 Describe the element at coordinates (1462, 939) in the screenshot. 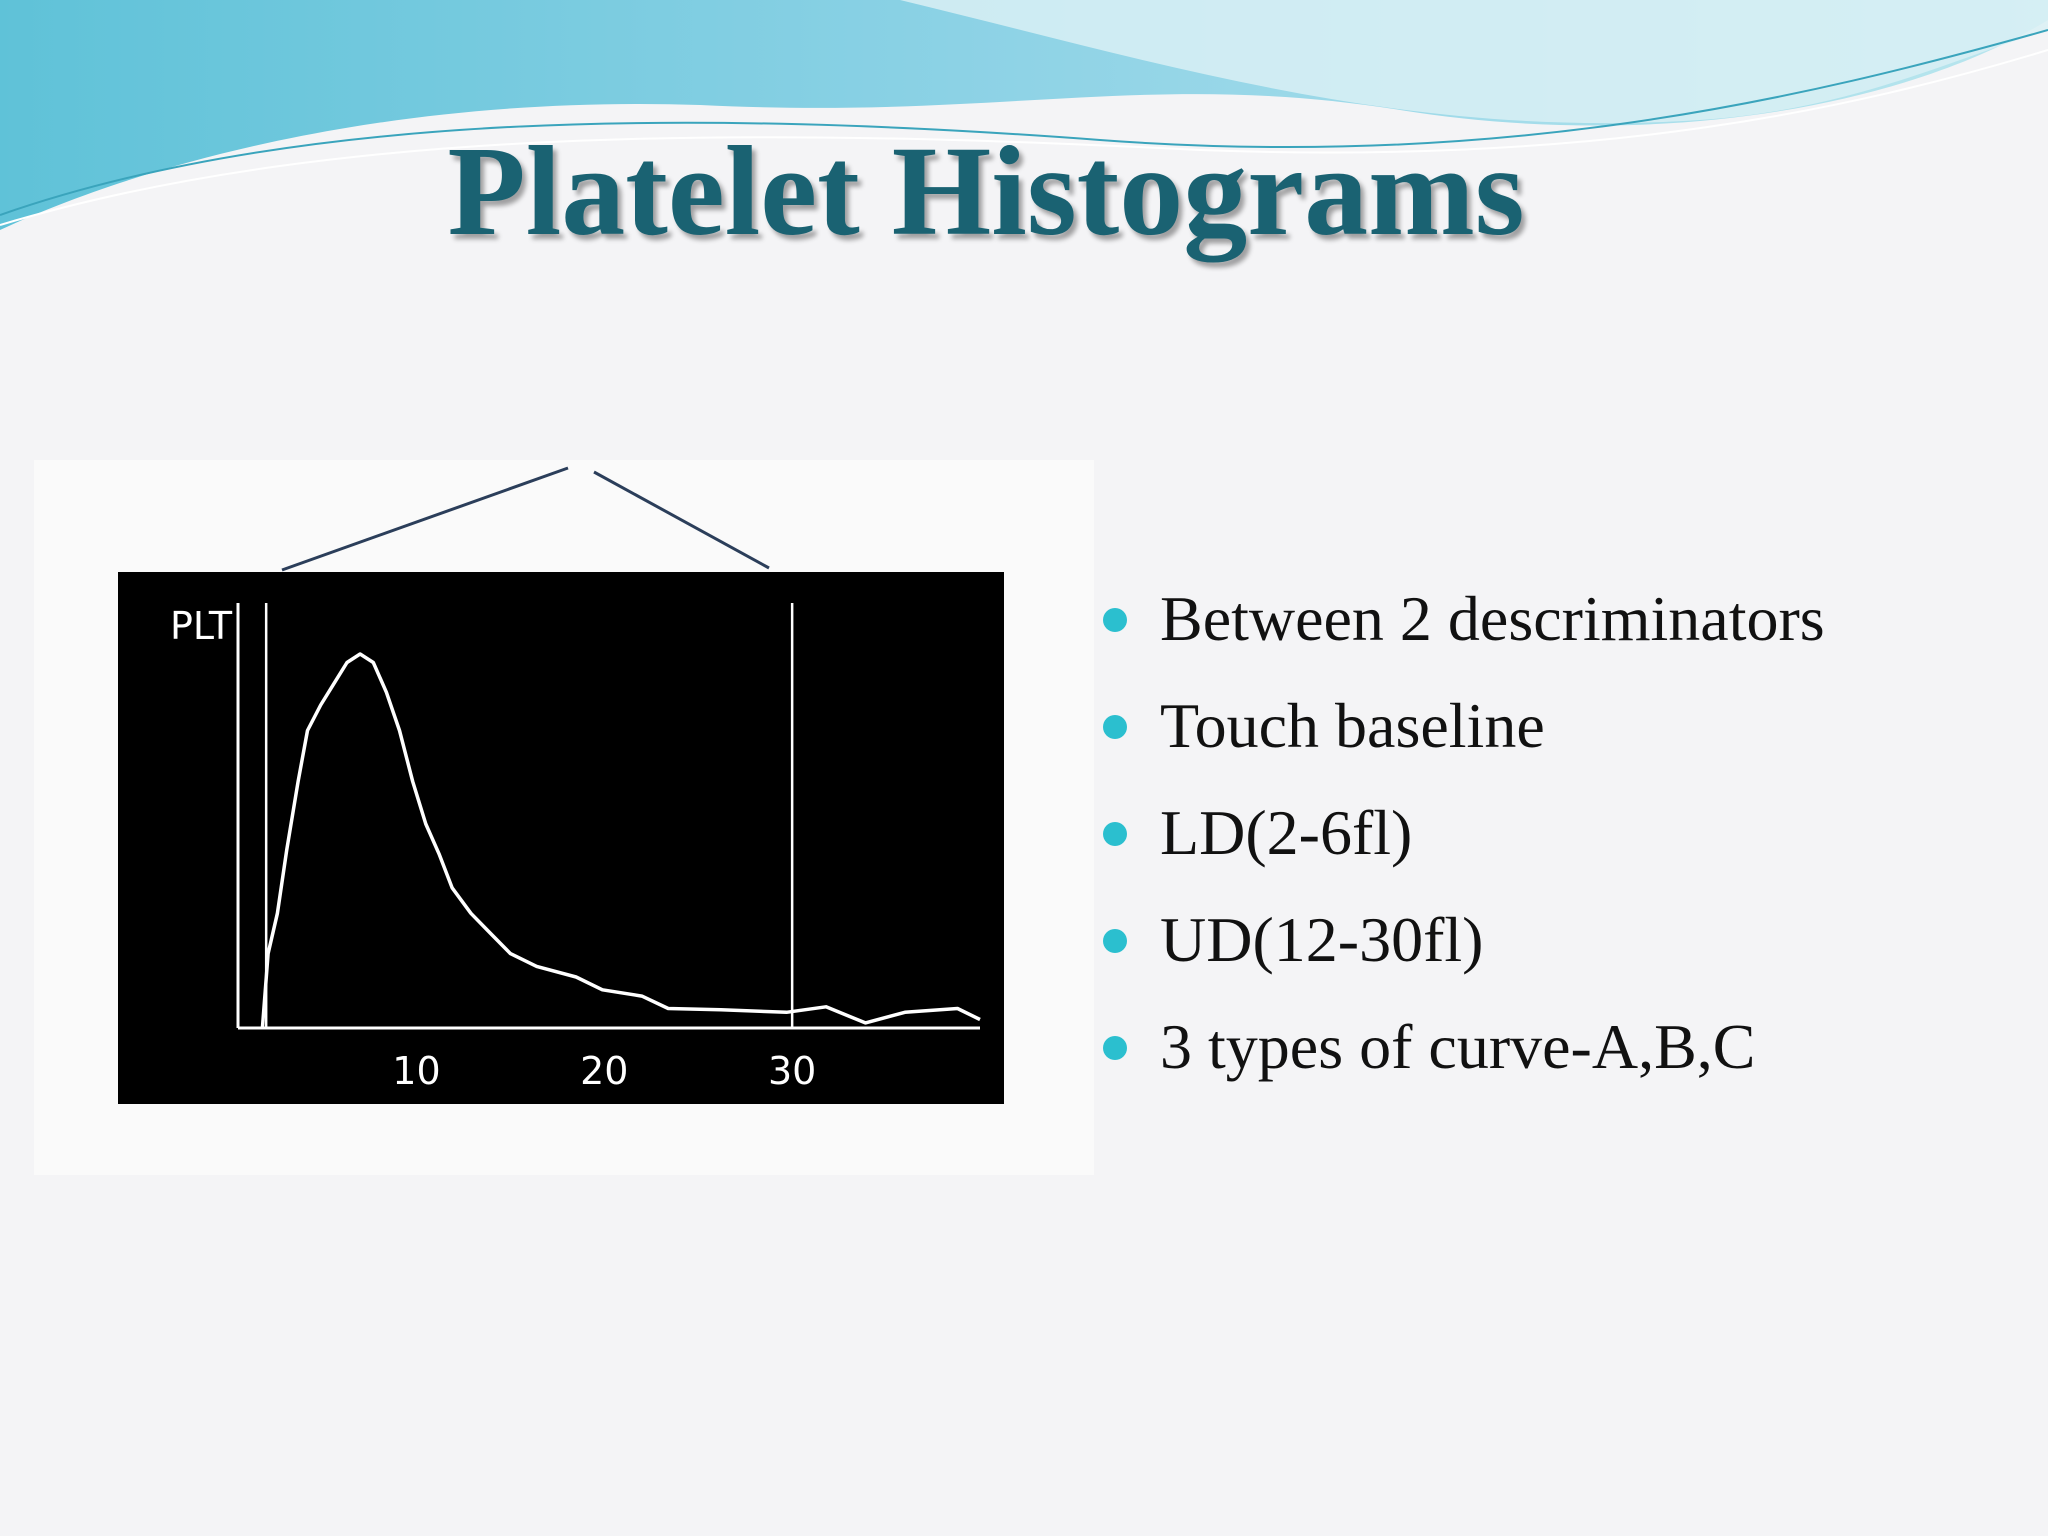

I see `bullet-item: UD(12-30fl)` at that location.